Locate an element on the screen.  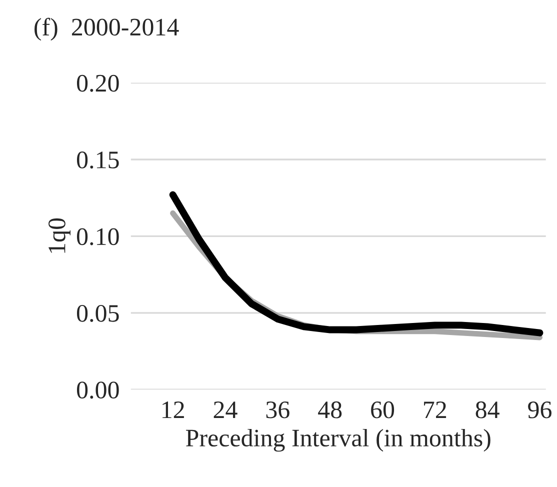
chart-title: (f) 2000-2014 is located at coordinates (106, 29).